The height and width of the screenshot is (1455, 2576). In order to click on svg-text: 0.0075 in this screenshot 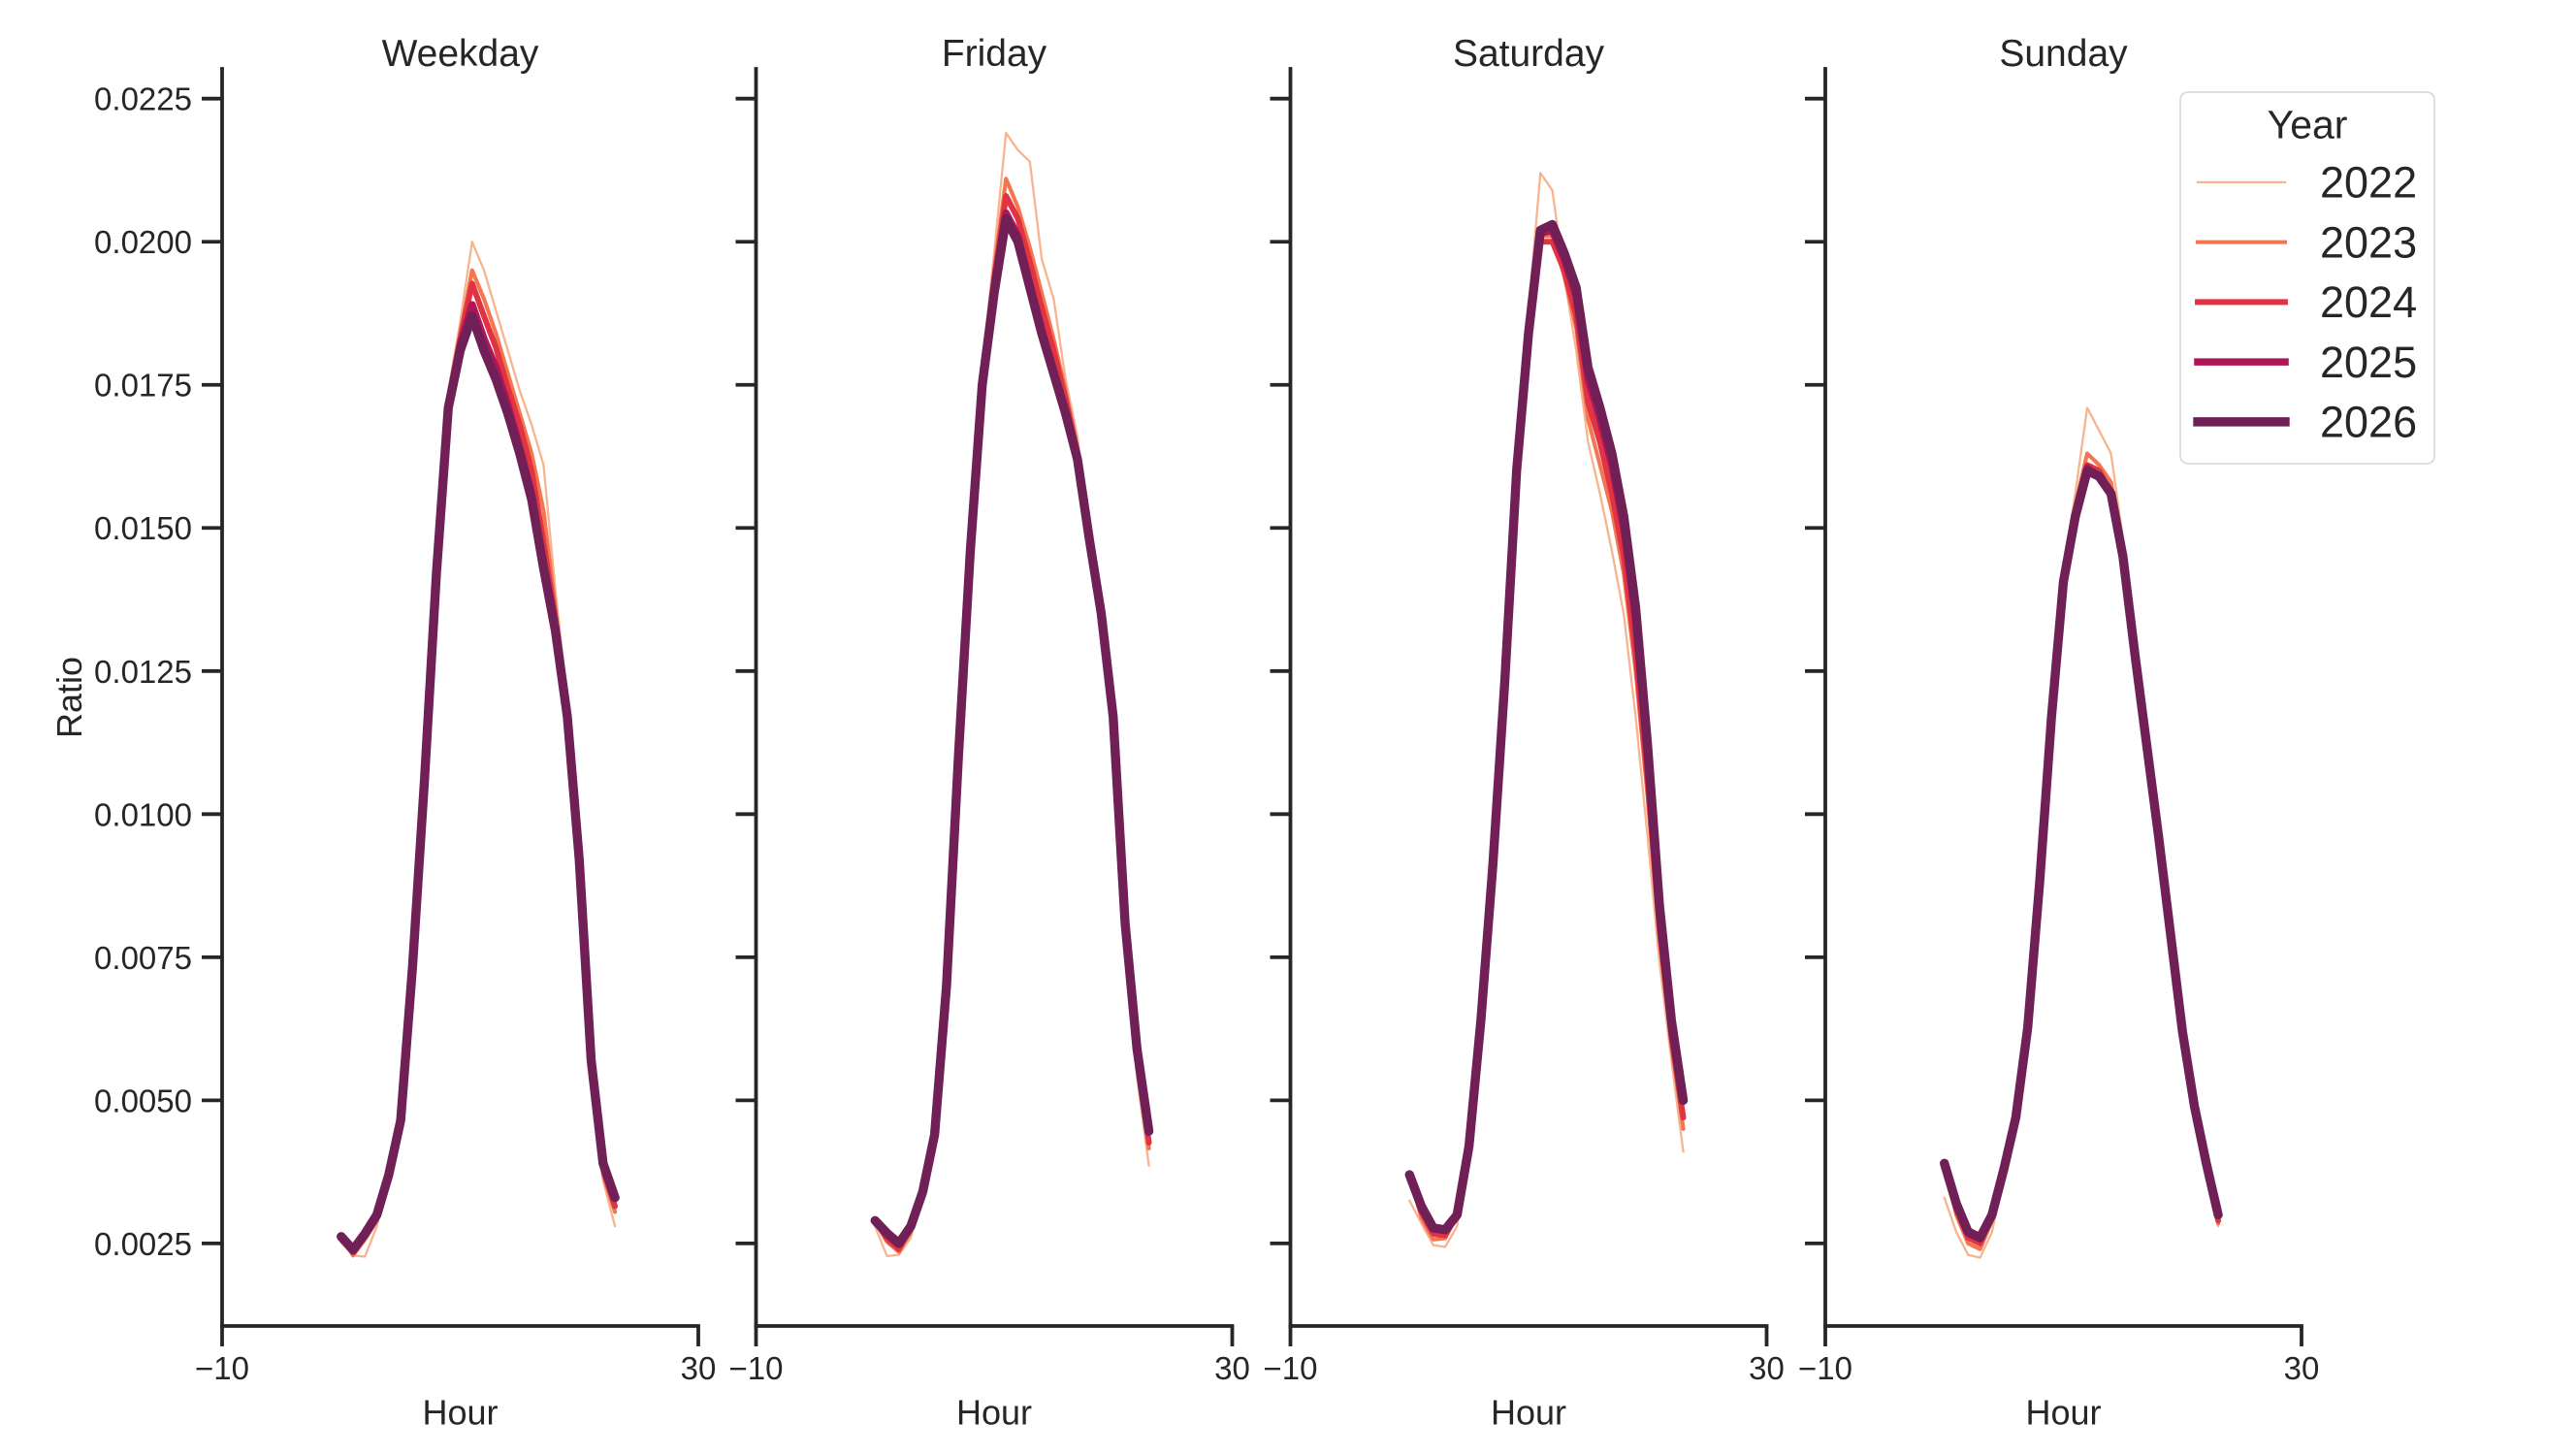, I will do `click(143, 958)`.